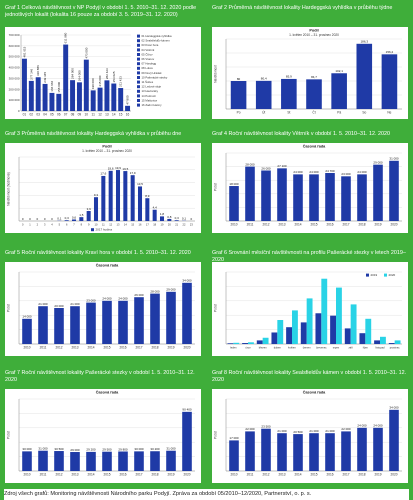  Describe the element at coordinates (329, 475) in the screenshot. I see `x-tick-label: 2016` at that location.